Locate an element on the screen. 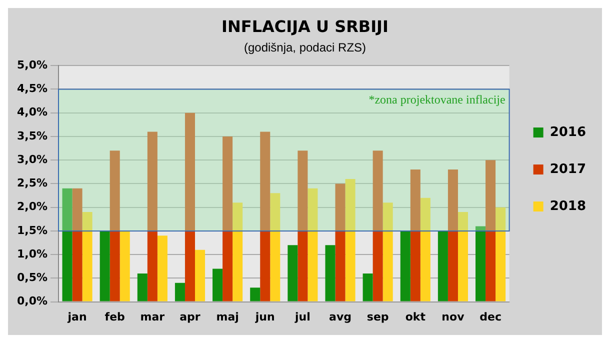 The width and height of the screenshot is (610, 343). x-tick-label: mar is located at coordinates (153, 317).